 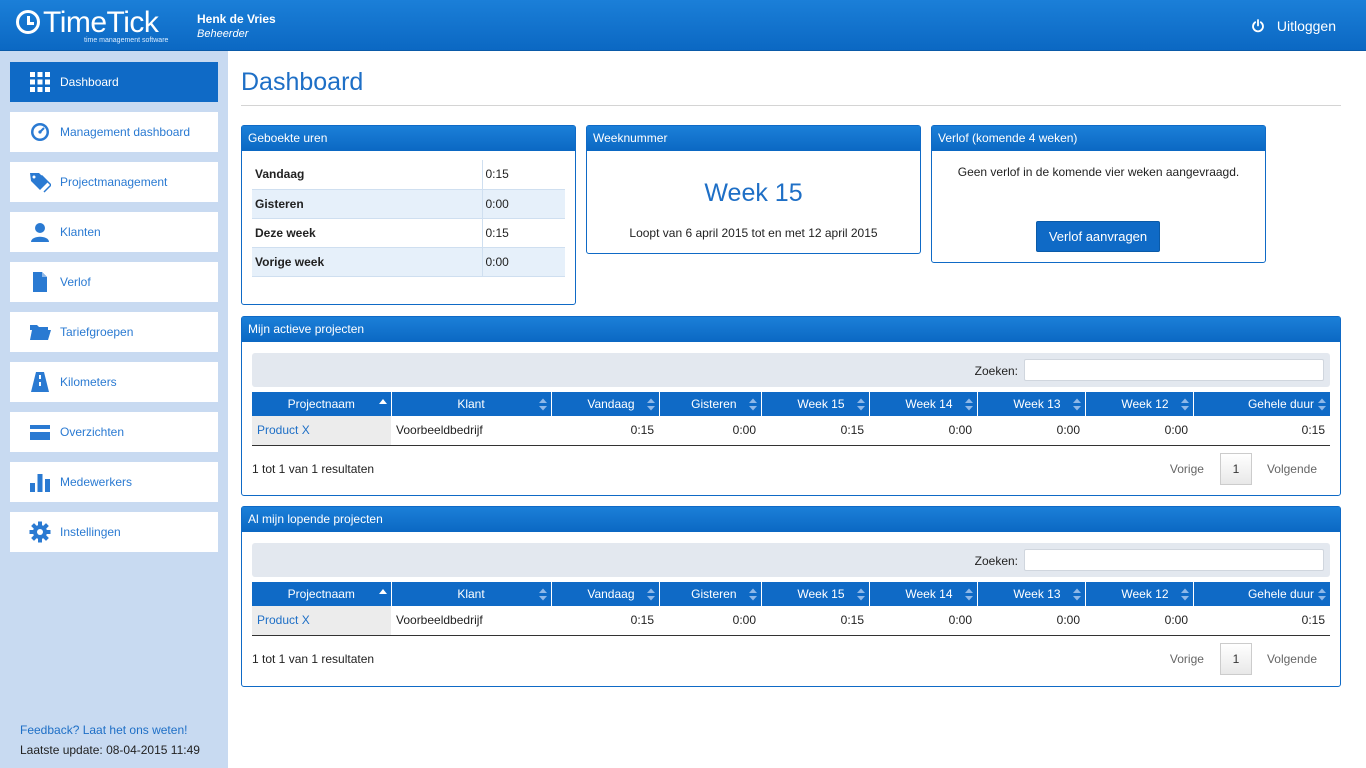 I want to click on gauge-icon, so click(x=40, y=132).